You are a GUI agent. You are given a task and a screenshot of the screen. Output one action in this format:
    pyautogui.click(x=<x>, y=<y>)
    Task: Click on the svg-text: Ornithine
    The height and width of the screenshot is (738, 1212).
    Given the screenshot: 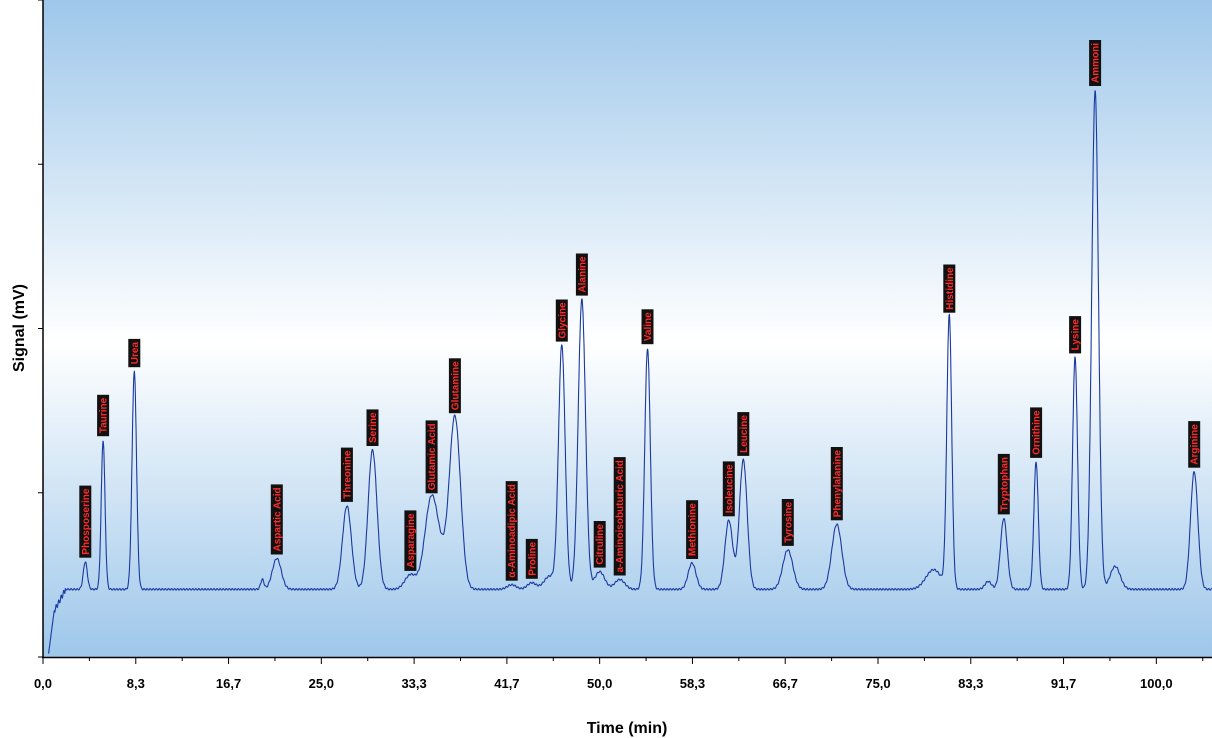 What is the action you would take?
    pyautogui.click(x=1037, y=432)
    